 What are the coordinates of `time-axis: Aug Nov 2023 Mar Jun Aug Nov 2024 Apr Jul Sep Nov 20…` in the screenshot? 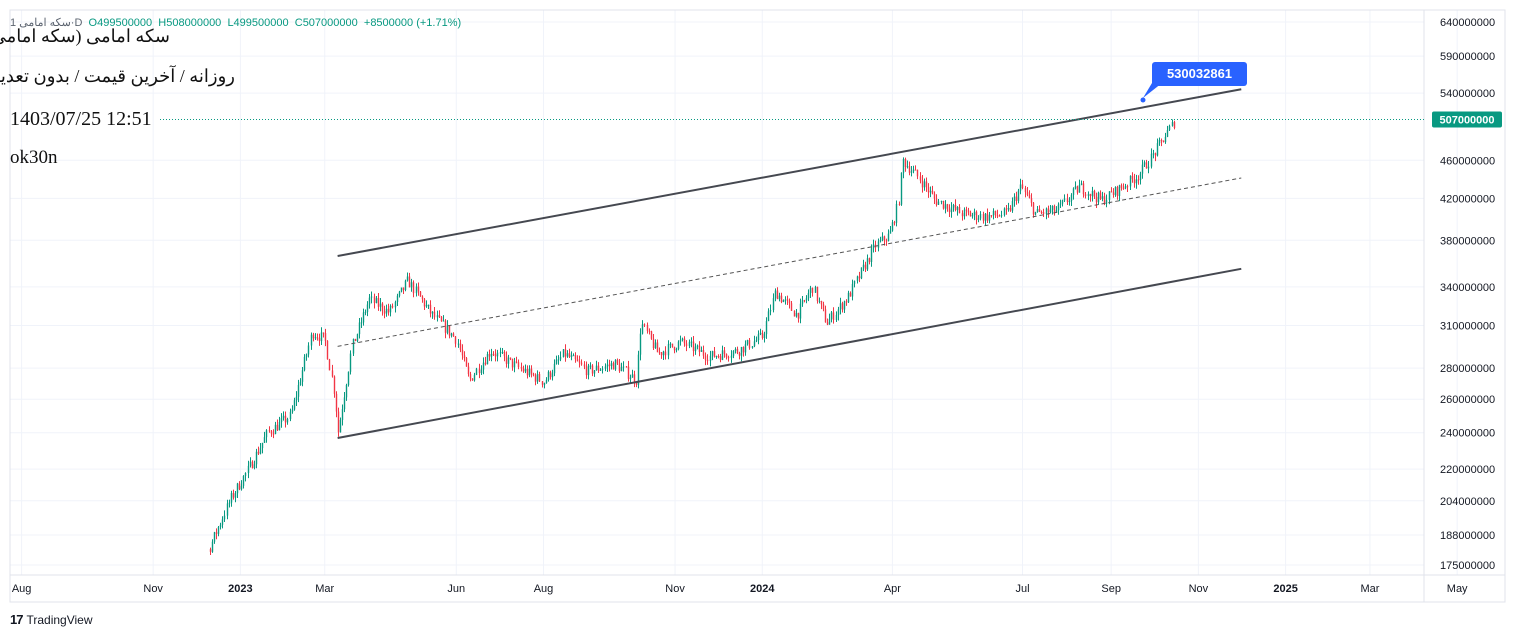 It's located at (740, 589).